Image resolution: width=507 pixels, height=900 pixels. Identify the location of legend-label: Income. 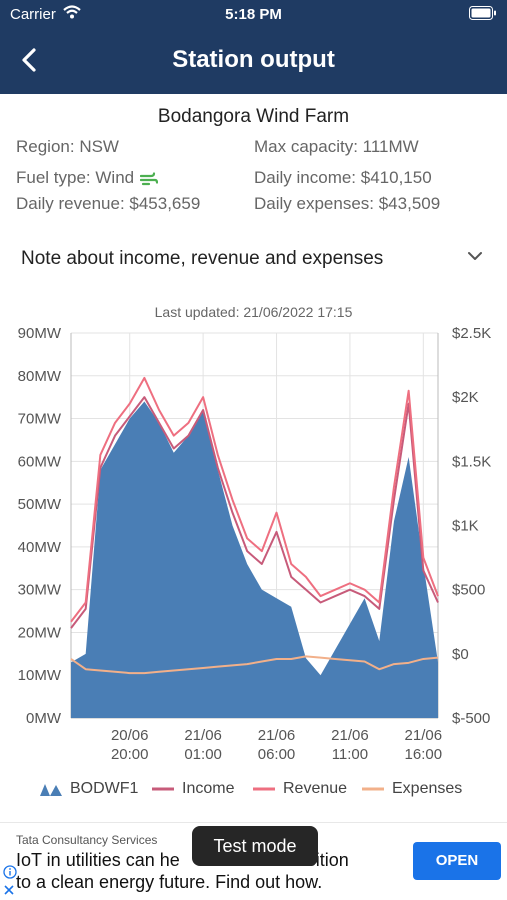
(208, 788).